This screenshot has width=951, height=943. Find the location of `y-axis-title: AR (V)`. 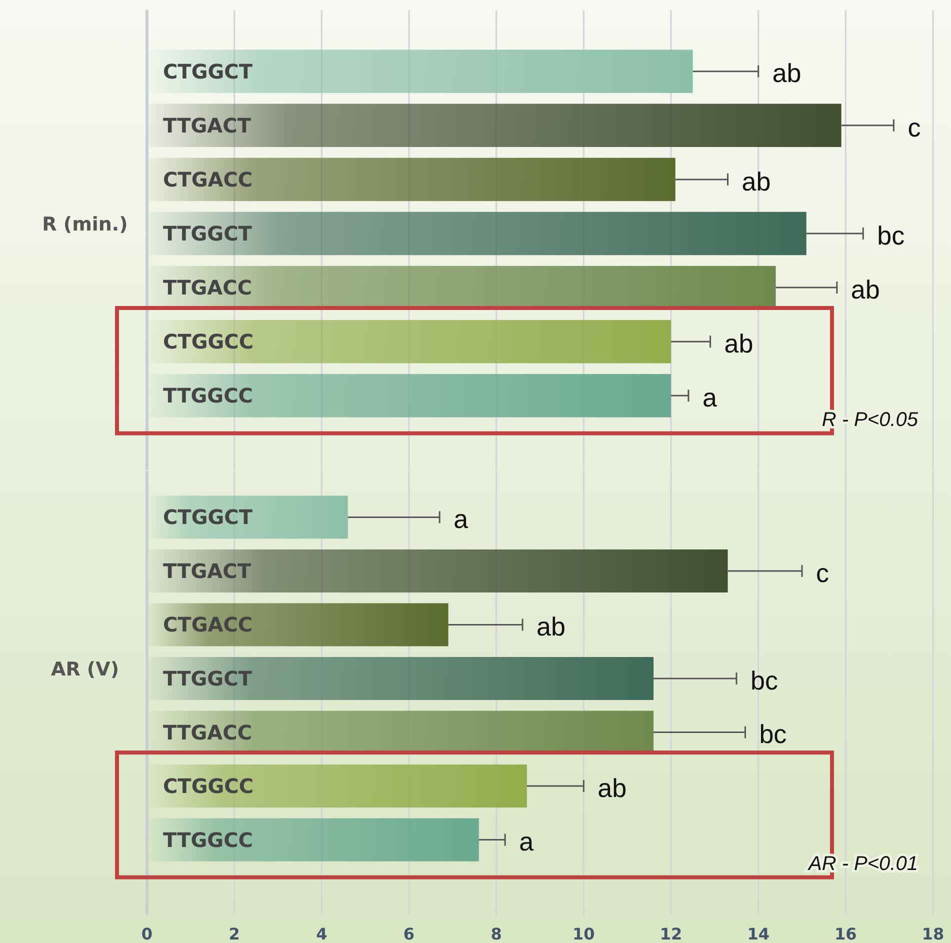

y-axis-title: AR (V) is located at coordinates (85, 669).